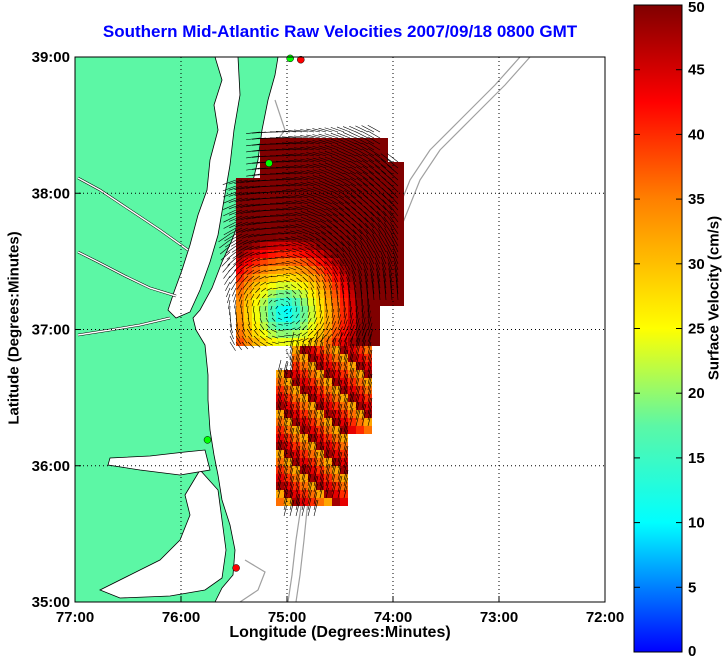  What do you see at coordinates (696, 393) in the screenshot?
I see `colorbar-tick-label: 20` at bounding box center [696, 393].